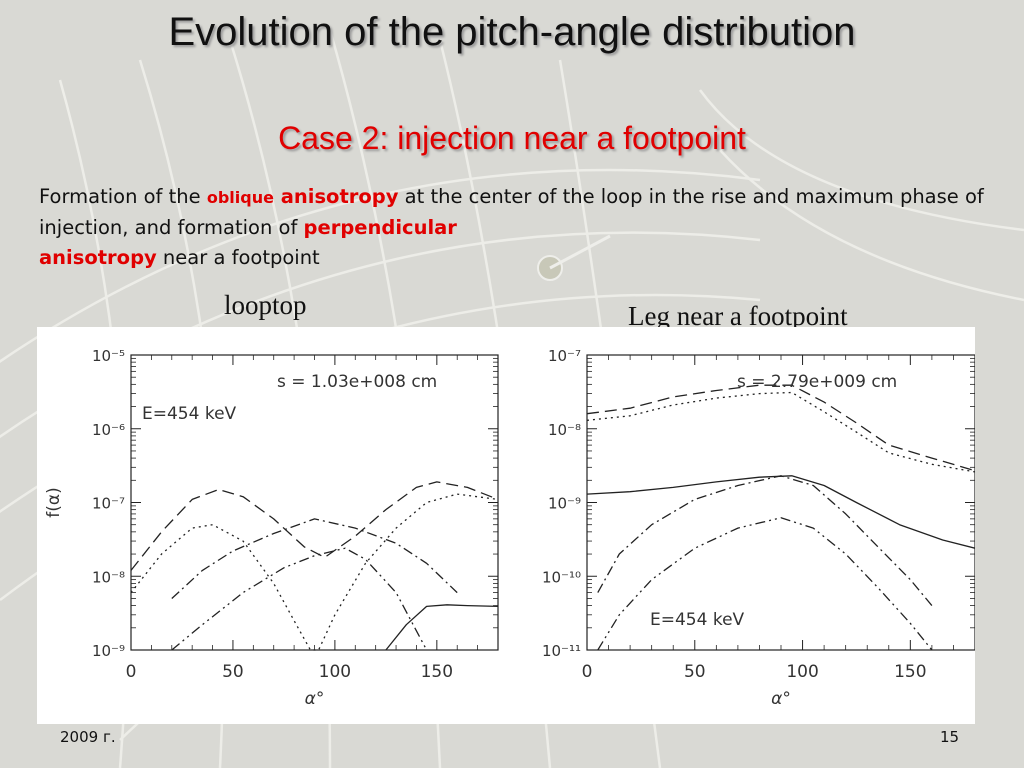  Describe the element at coordinates (561, 577) in the screenshot. I see `y-tick-label: 10⁻¹⁰` at that location.